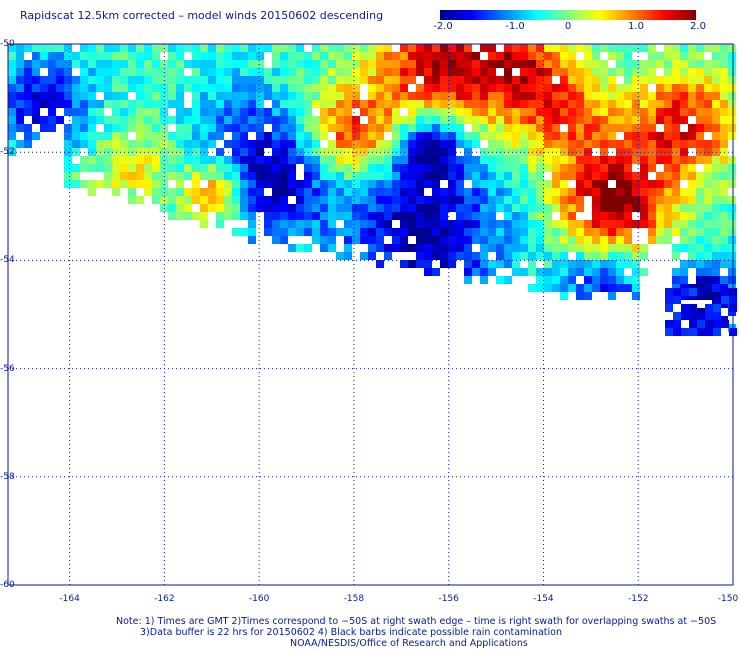 The image size is (740, 650). Describe the element at coordinates (515, 26) in the screenshot. I see `colorbar-tick-label: -1.0` at that location.